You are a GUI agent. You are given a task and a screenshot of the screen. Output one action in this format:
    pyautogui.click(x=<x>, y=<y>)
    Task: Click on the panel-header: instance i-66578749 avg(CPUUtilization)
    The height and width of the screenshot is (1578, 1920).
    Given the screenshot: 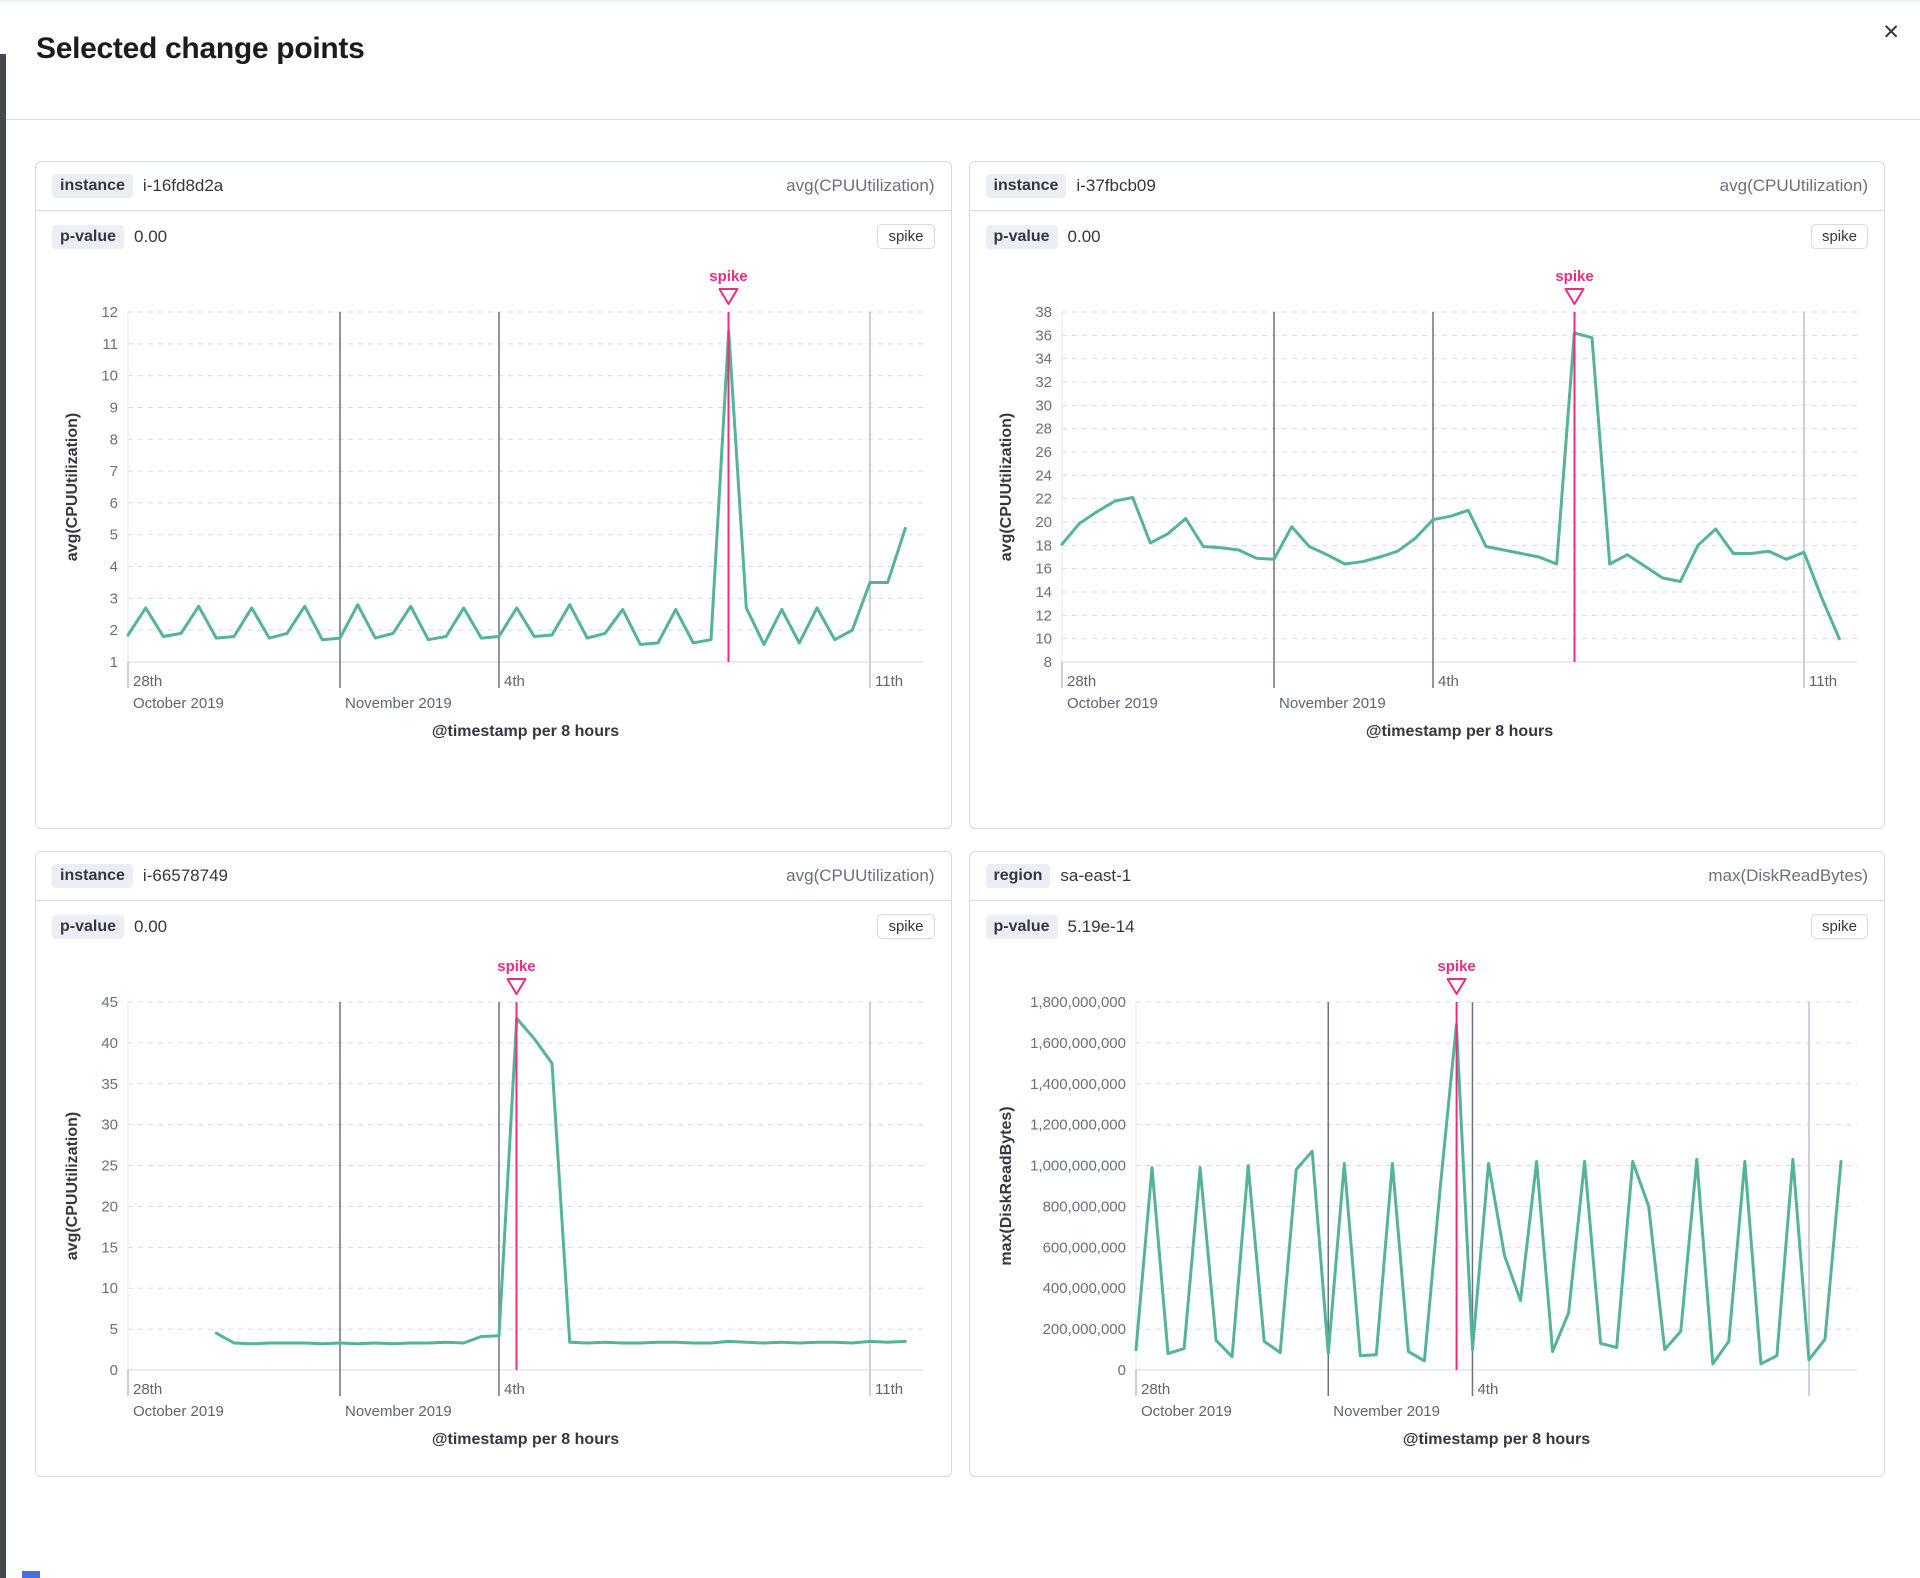 What is the action you would take?
    pyautogui.click(x=493, y=876)
    